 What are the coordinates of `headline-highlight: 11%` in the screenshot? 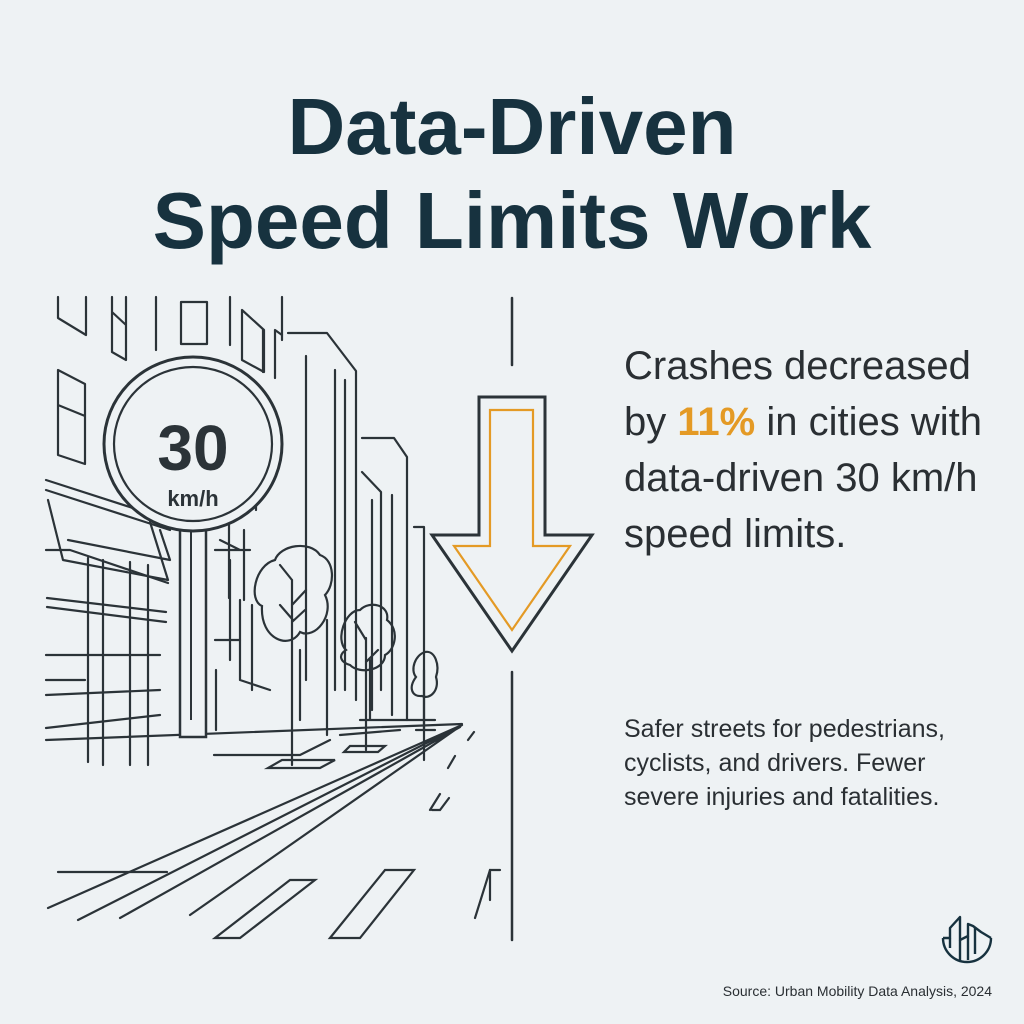 It's located at (716, 422).